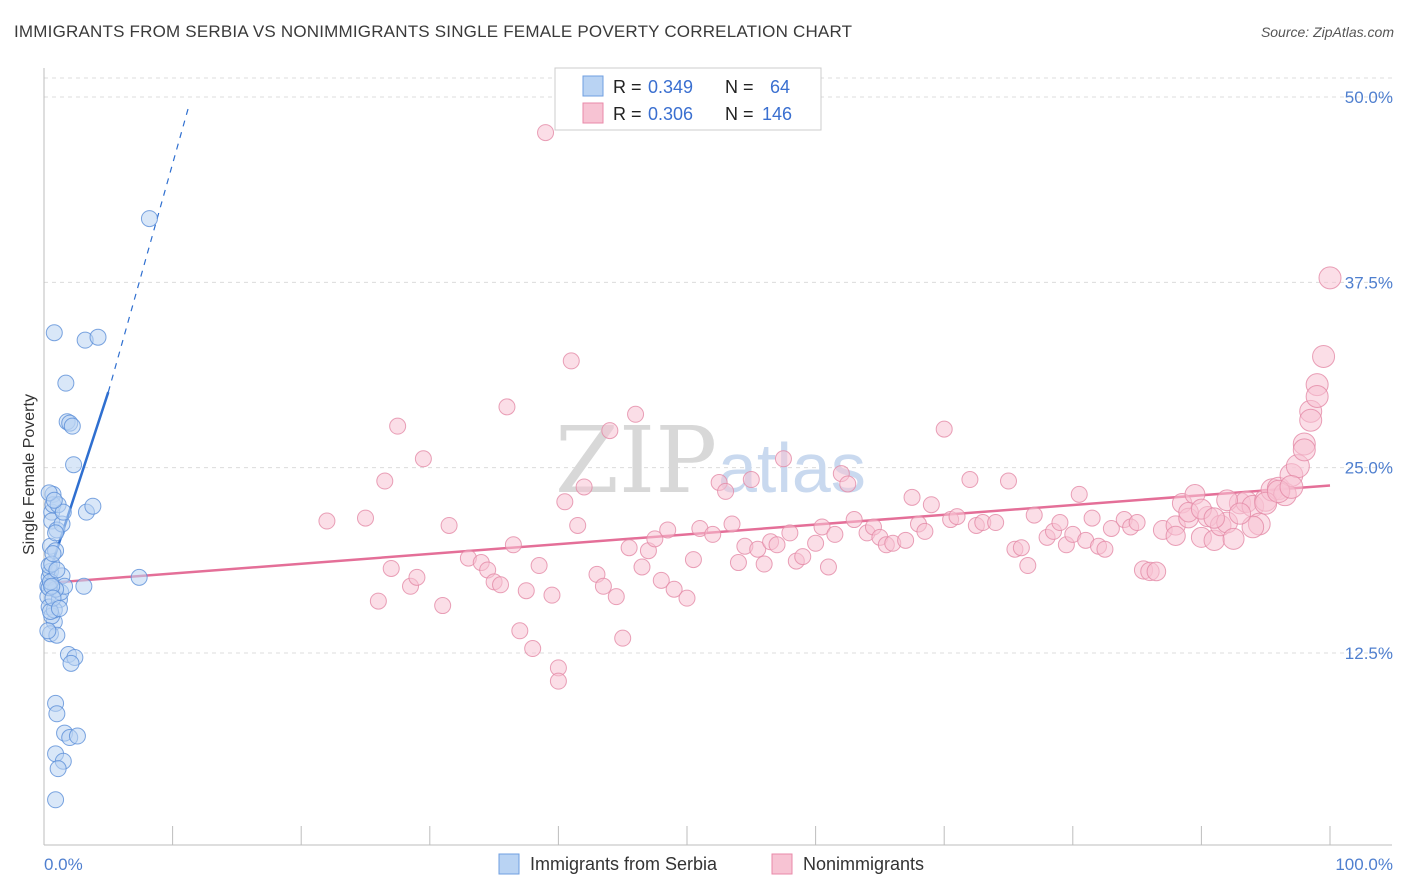 The image size is (1406, 892). What do you see at coordinates (782, 864) in the screenshot?
I see `bottom-legend-swatch-nonimmigrants` at bounding box center [782, 864].